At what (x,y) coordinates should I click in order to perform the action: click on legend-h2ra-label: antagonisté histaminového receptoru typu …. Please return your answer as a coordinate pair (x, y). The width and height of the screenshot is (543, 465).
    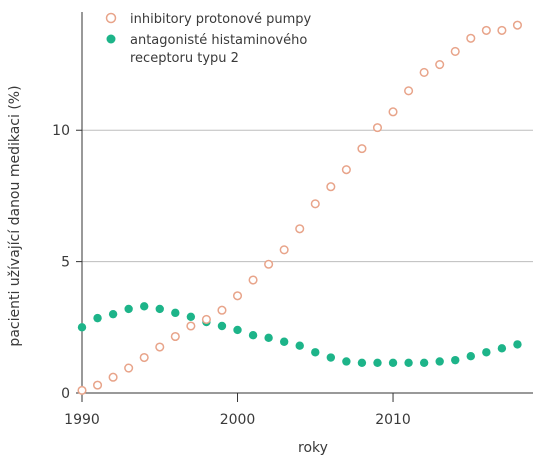
    Looking at the image, I should click on (218, 49).